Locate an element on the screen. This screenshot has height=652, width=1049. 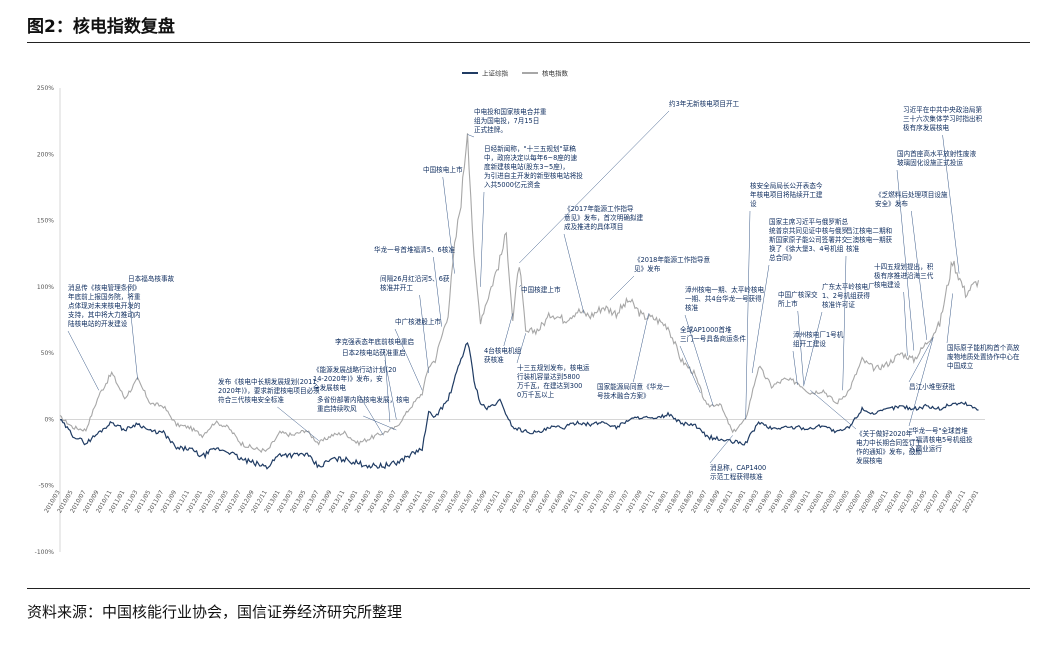
annotation-text: 全球AP1000首堆三门一号具备商运条件 is located at coordinates (713, 334).